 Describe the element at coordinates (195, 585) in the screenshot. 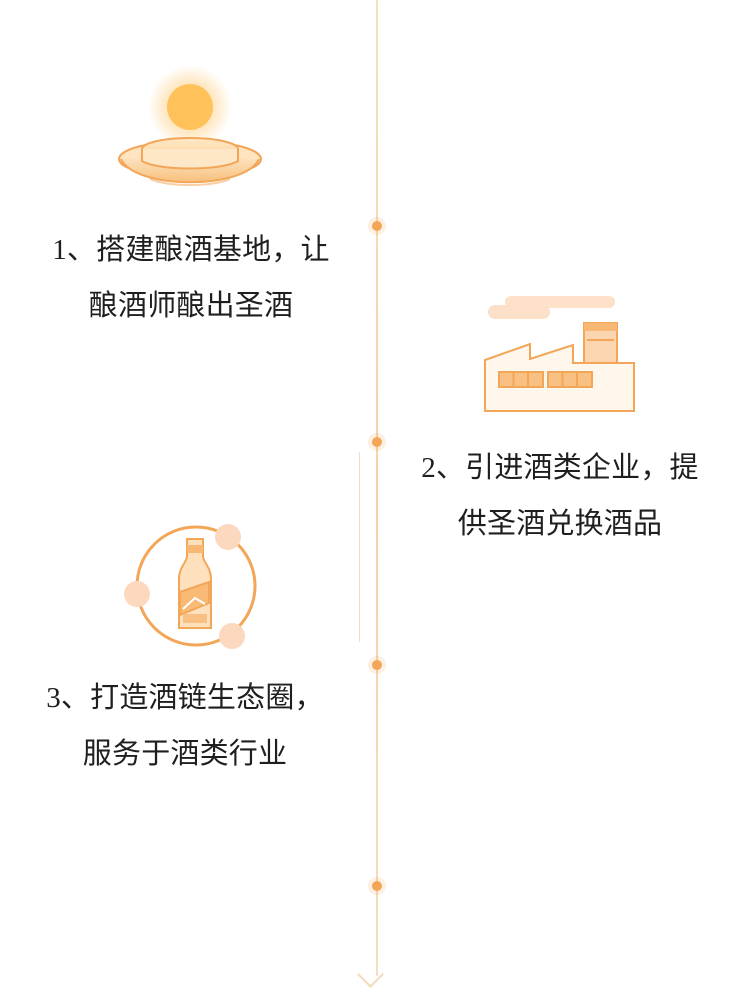

I see `liquor-bottle-ecosystem-icon` at that location.